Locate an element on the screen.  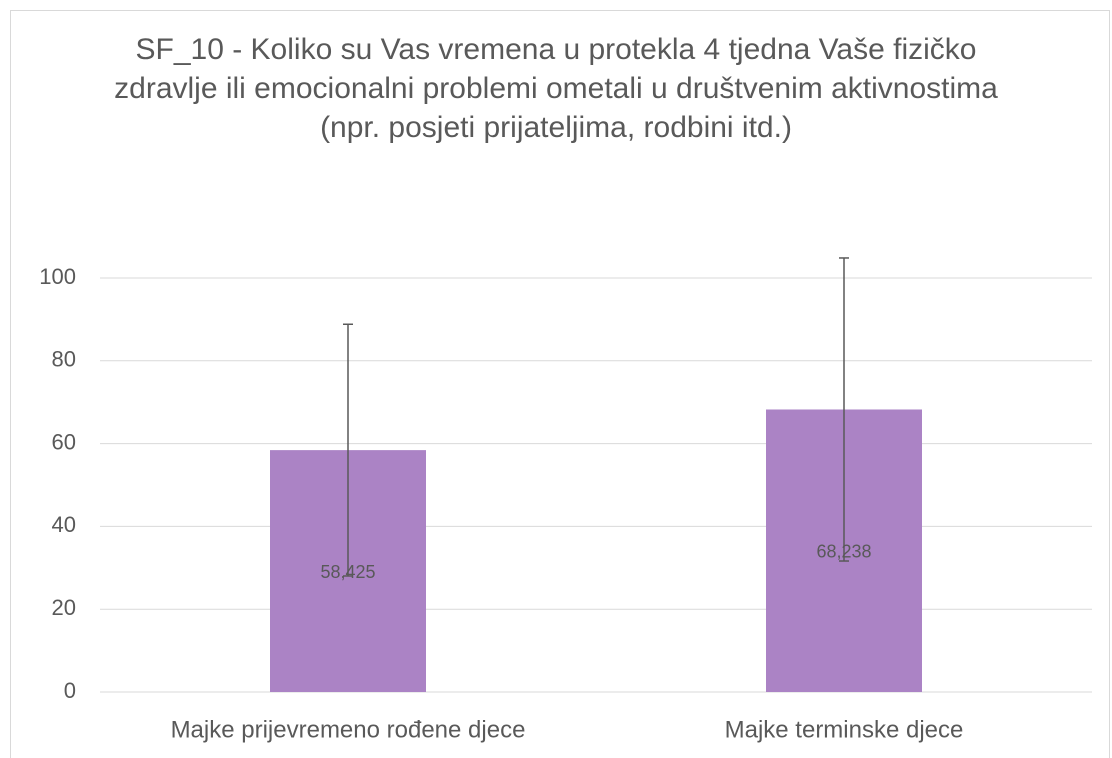
x-tick-label: Majke terminske djece is located at coordinates (844, 729).